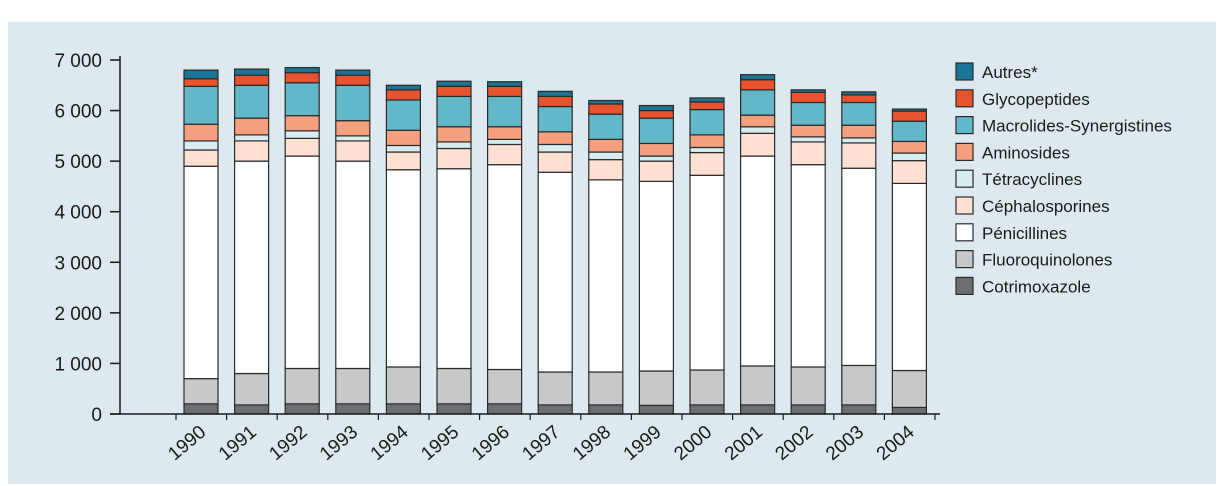 This screenshot has width=1224, height=486. Describe the element at coordinates (1032, 179) in the screenshot. I see `legend-label: Tétracyclines` at that location.